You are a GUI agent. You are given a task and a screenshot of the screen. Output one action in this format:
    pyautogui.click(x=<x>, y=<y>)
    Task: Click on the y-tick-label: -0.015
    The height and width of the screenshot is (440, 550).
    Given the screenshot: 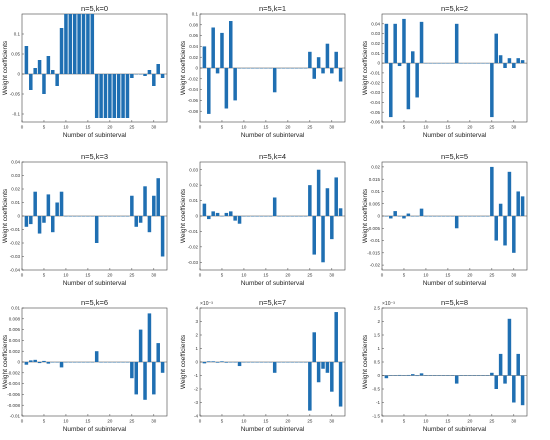 What is the action you would take?
    pyautogui.click(x=373, y=252)
    